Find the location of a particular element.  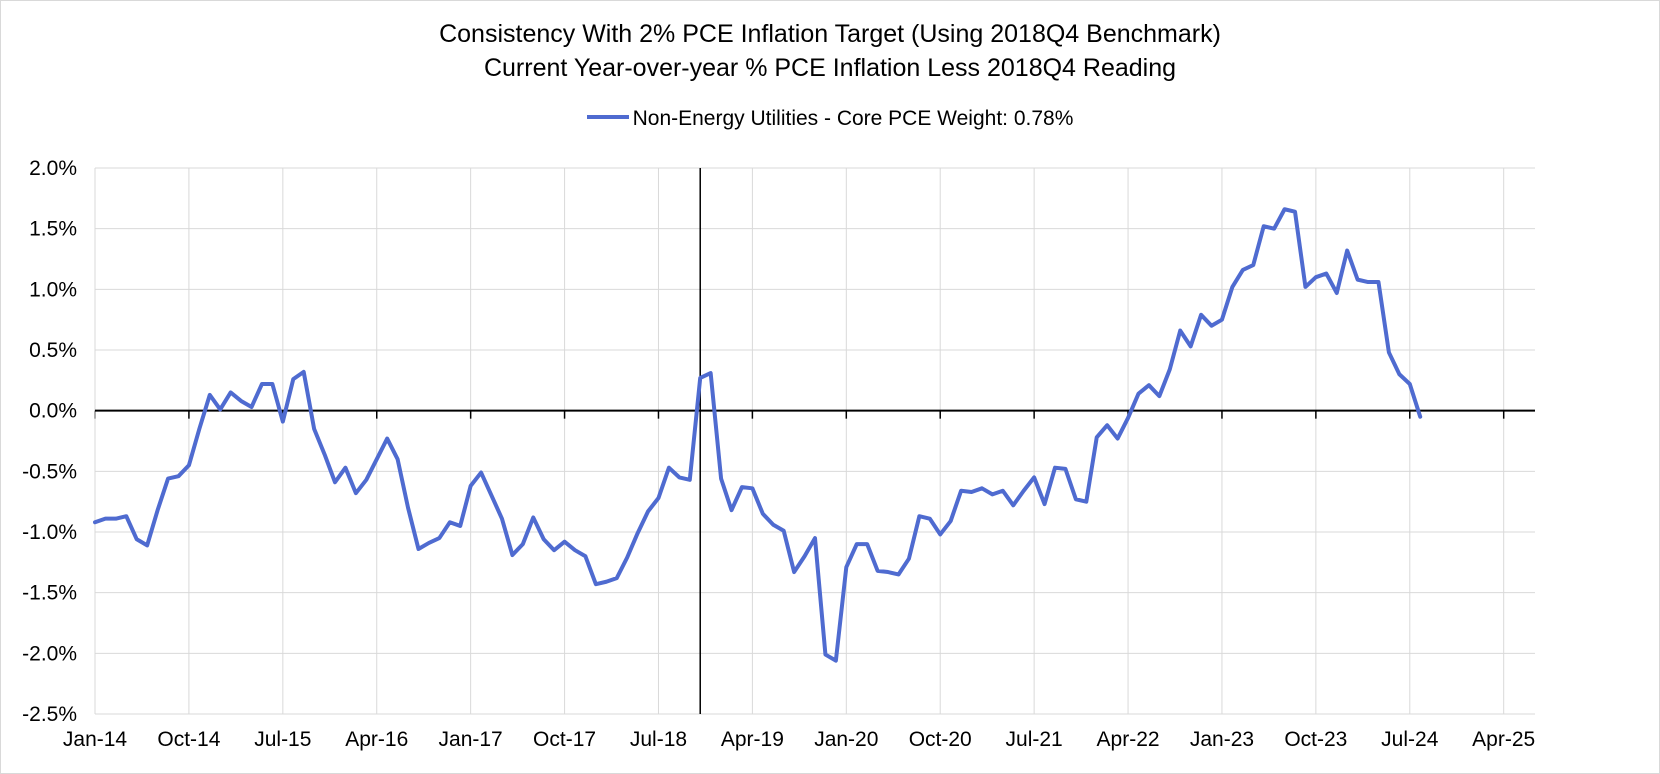

y-tick-label: -2.5% is located at coordinates (49, 714).